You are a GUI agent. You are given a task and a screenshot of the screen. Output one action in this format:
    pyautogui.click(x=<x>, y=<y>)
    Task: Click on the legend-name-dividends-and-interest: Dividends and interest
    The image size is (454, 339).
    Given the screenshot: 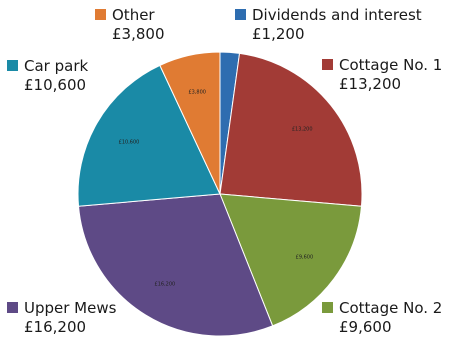 What is the action you would take?
    pyautogui.click(x=337, y=15)
    